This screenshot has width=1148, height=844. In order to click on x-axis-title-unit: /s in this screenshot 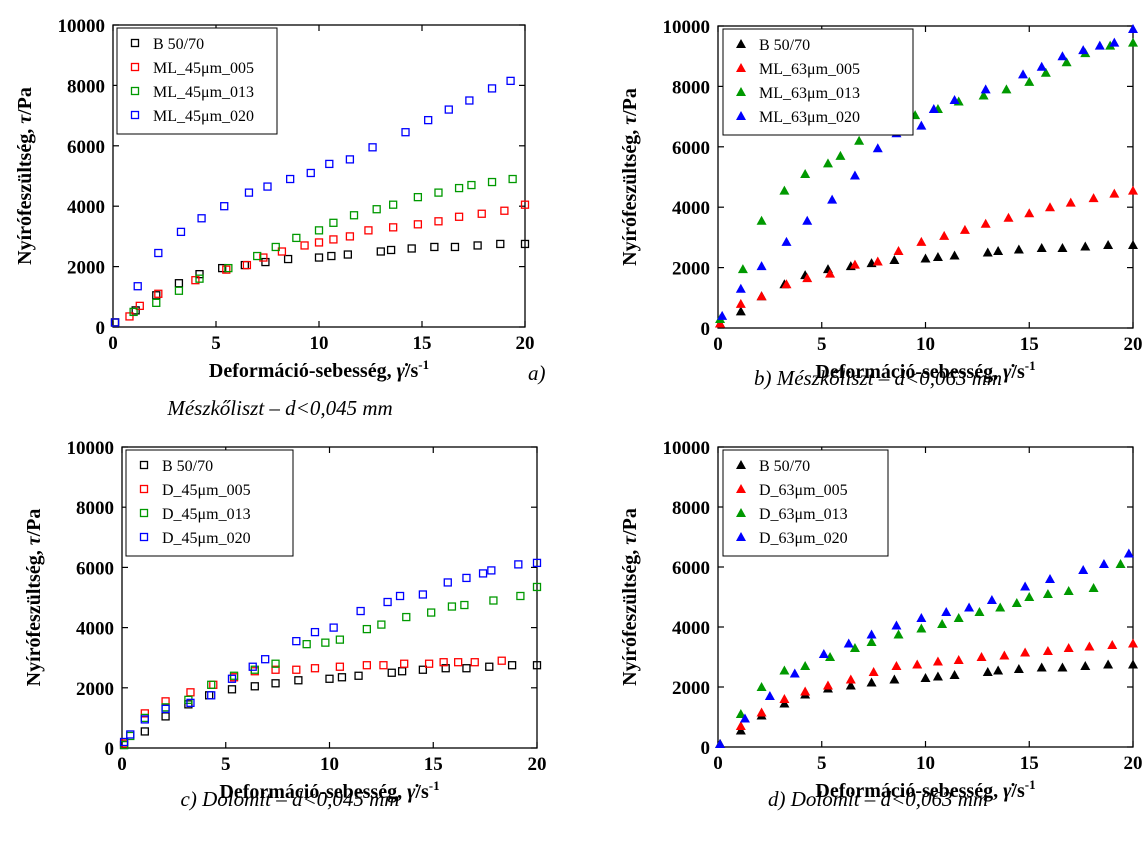, I will do `click(411, 371)`.